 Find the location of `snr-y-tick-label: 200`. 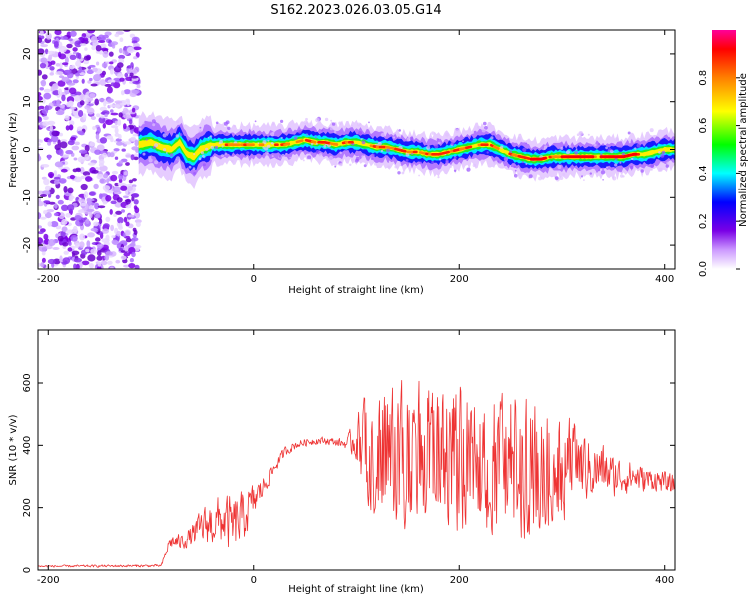

snr-y-tick-label: 200 is located at coordinates (27, 507).